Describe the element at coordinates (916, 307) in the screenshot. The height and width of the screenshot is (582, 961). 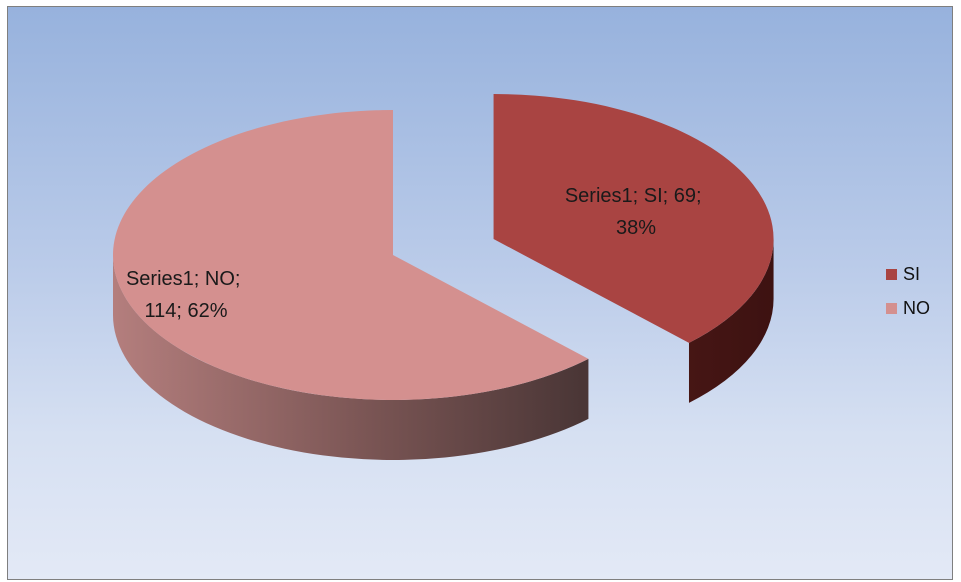
I see `legend-label-no: NO` at that location.